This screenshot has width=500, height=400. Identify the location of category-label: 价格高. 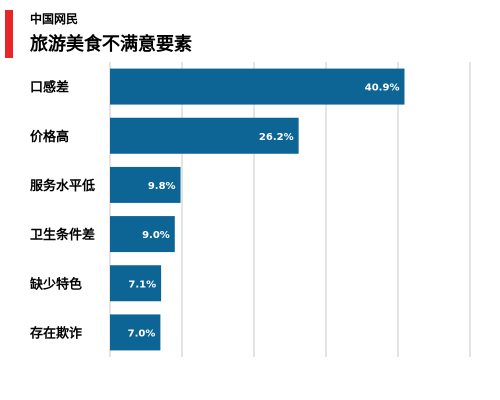
(49, 137).